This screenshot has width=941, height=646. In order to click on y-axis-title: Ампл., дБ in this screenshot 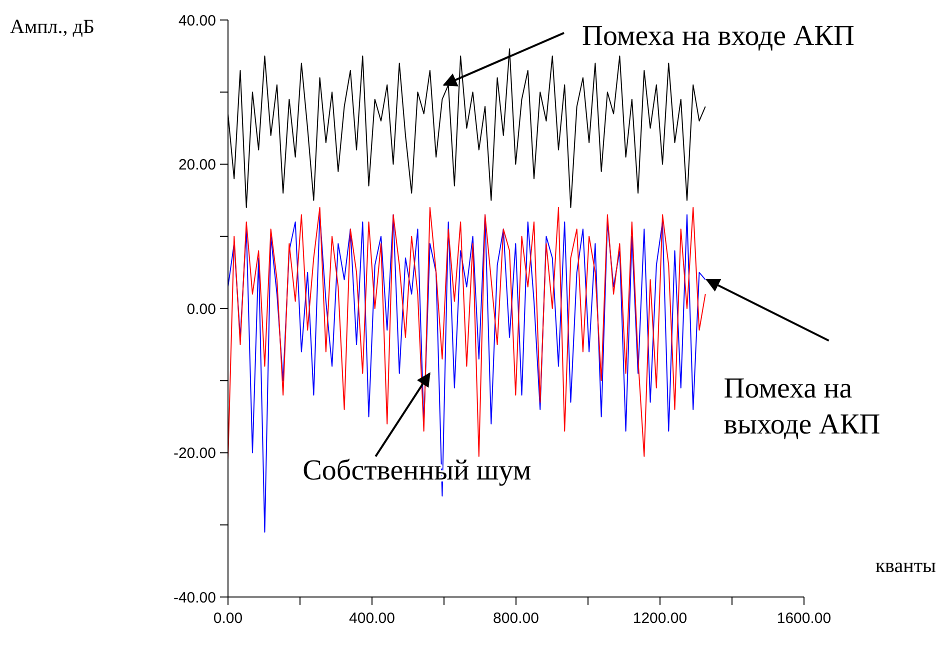, I will do `click(52, 27)`.